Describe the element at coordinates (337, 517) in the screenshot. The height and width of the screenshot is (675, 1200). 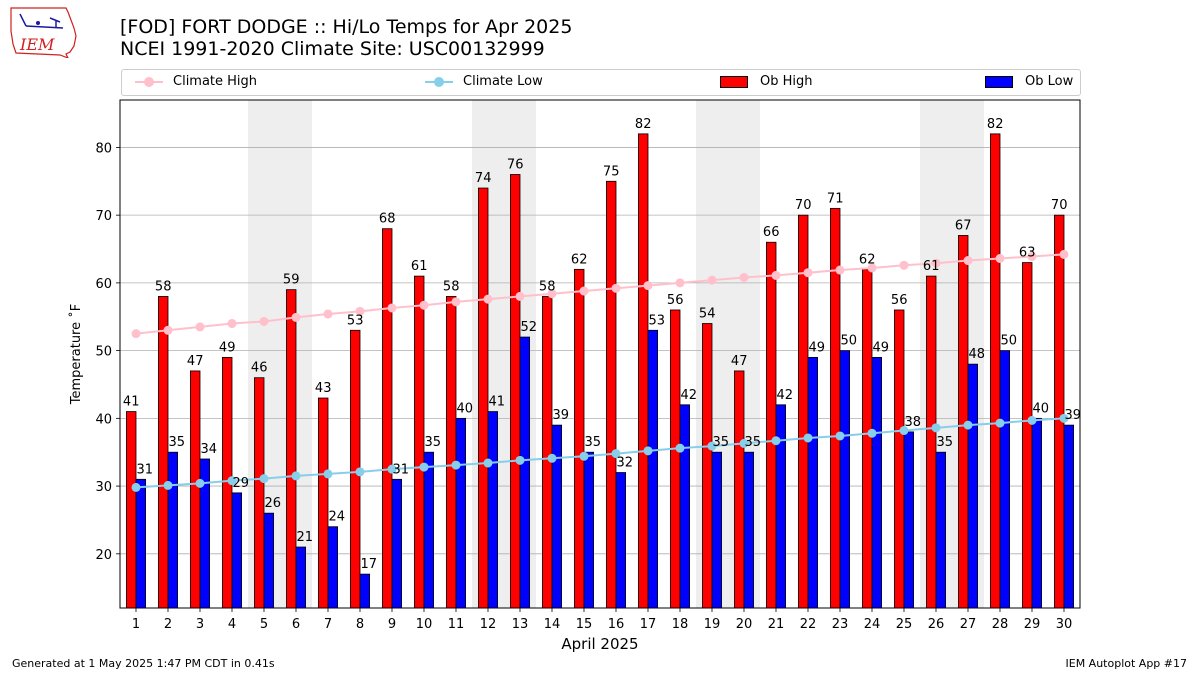
I see `ob-low-label: 24` at that location.